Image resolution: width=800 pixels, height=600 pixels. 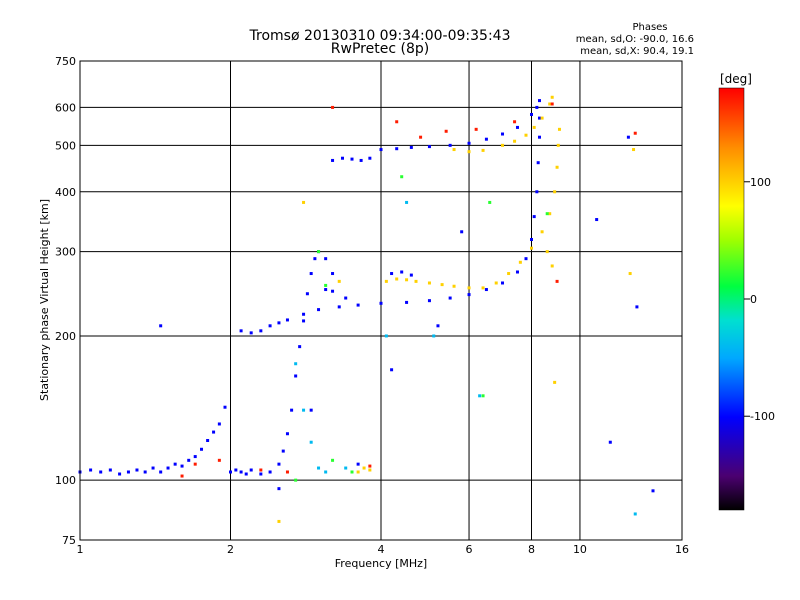 What do you see at coordinates (531, 549) in the screenshot?
I see `x-tick-label: 8` at bounding box center [531, 549].